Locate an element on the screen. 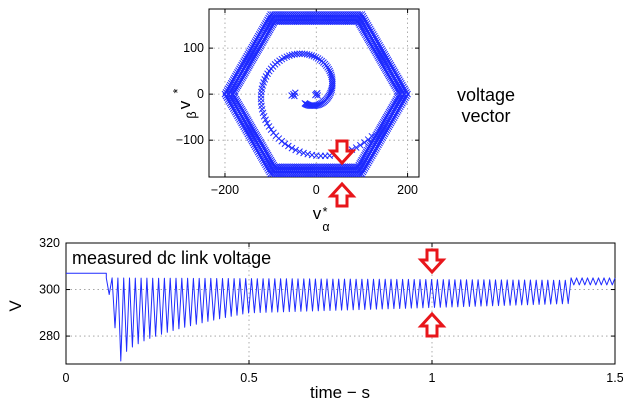 This screenshot has width=623, height=405. voltage-vector-annotation-line1: voltage is located at coordinates (486, 95).